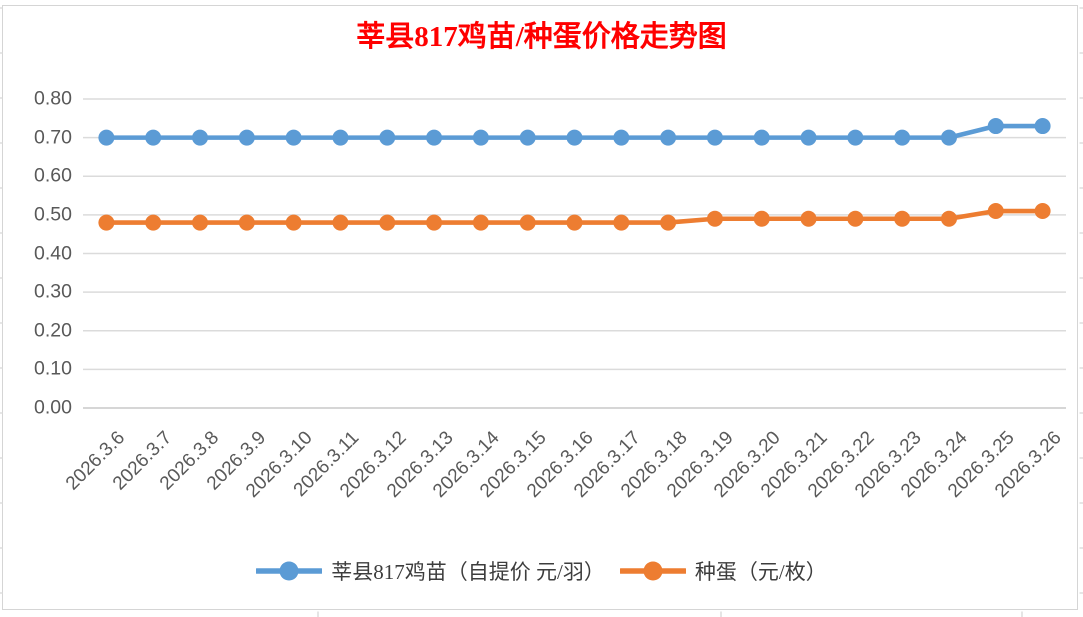  What do you see at coordinates (574, 222) in the screenshot?
I see `data-point-s1-2026.3.16` at bounding box center [574, 222].